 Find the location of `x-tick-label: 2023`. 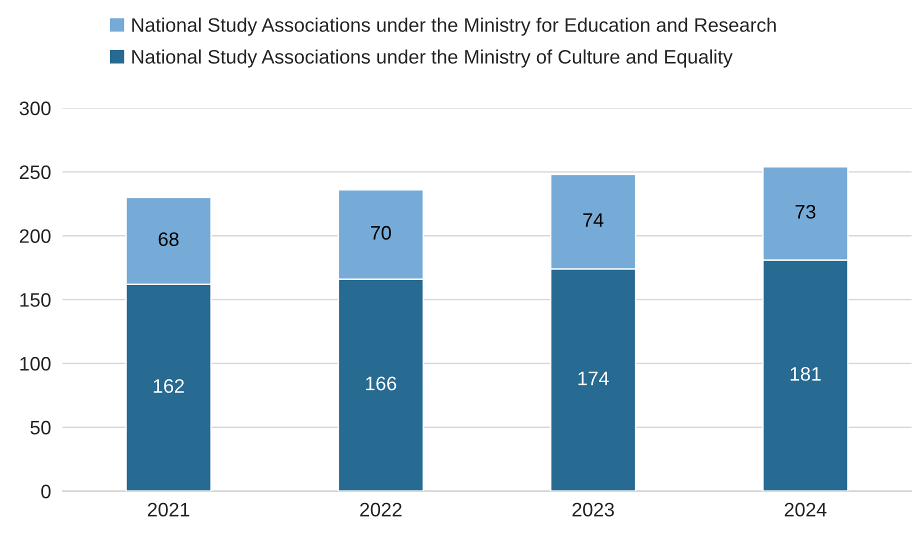

x-tick-label: 2023 is located at coordinates (593, 509).